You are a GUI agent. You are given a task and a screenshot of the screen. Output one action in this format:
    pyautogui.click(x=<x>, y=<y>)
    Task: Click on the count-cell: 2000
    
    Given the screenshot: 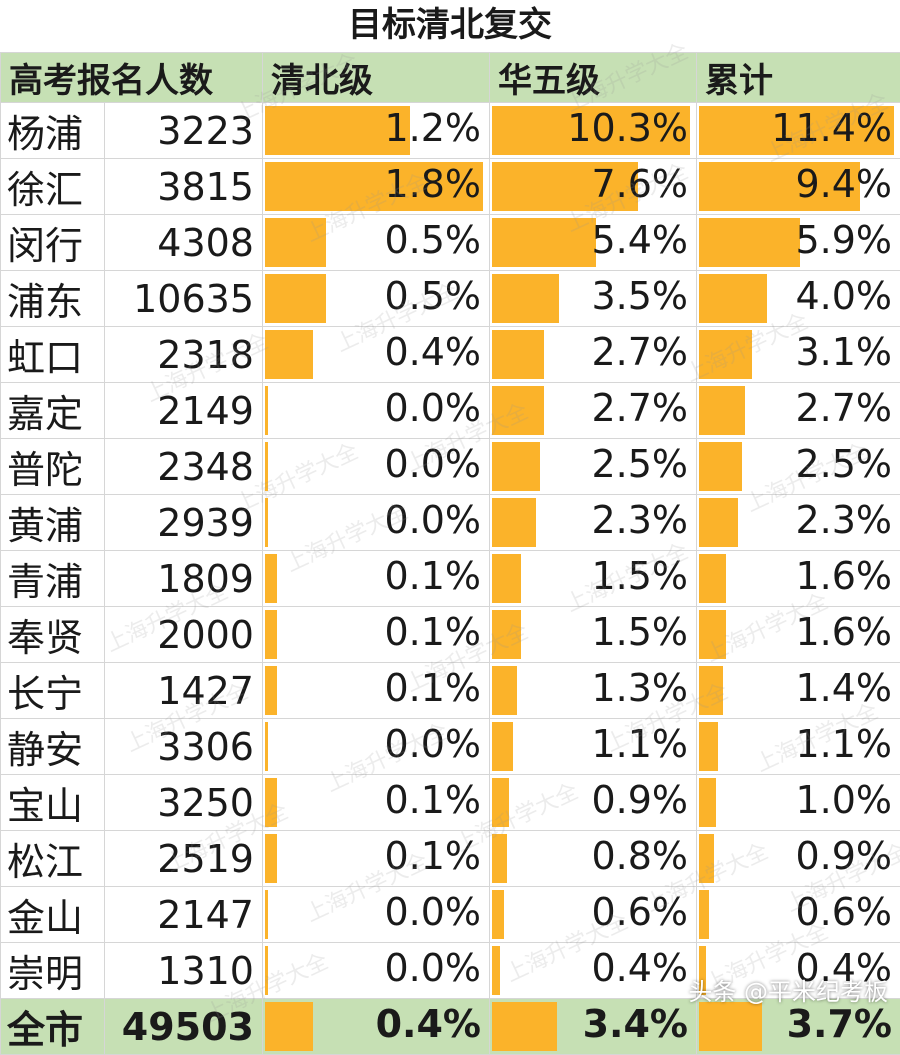 What is the action you would take?
    pyautogui.click(x=184, y=635)
    